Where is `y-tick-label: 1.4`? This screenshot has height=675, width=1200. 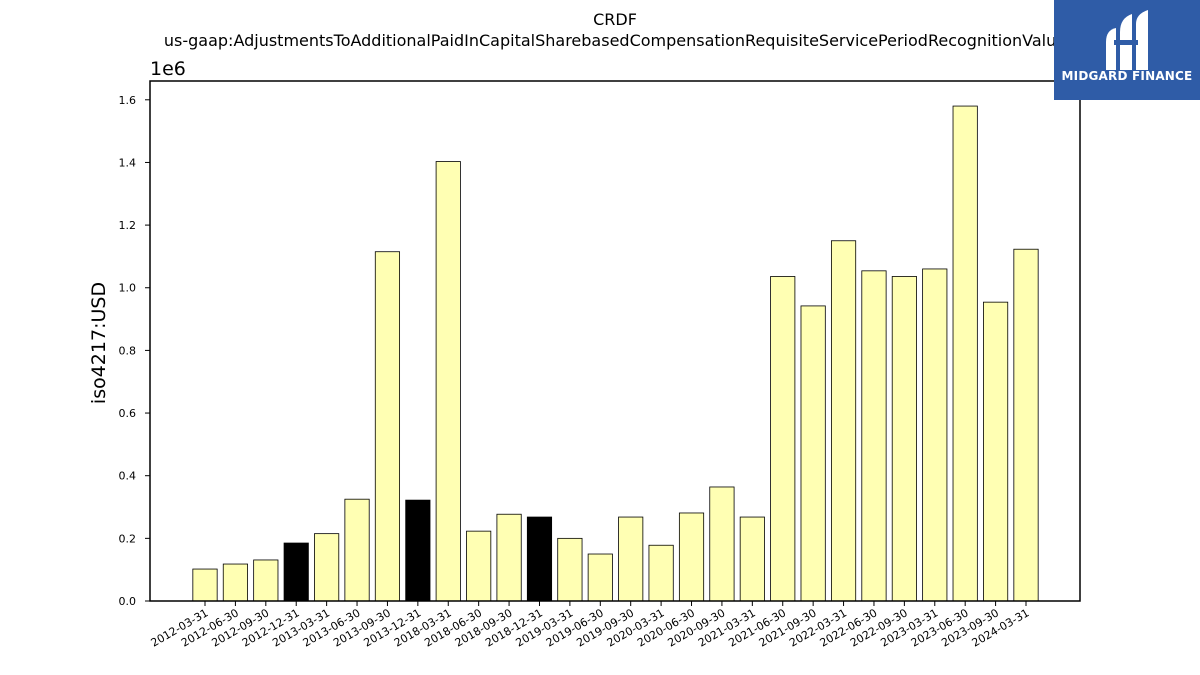 y-tick-label: 1.4 is located at coordinates (128, 162).